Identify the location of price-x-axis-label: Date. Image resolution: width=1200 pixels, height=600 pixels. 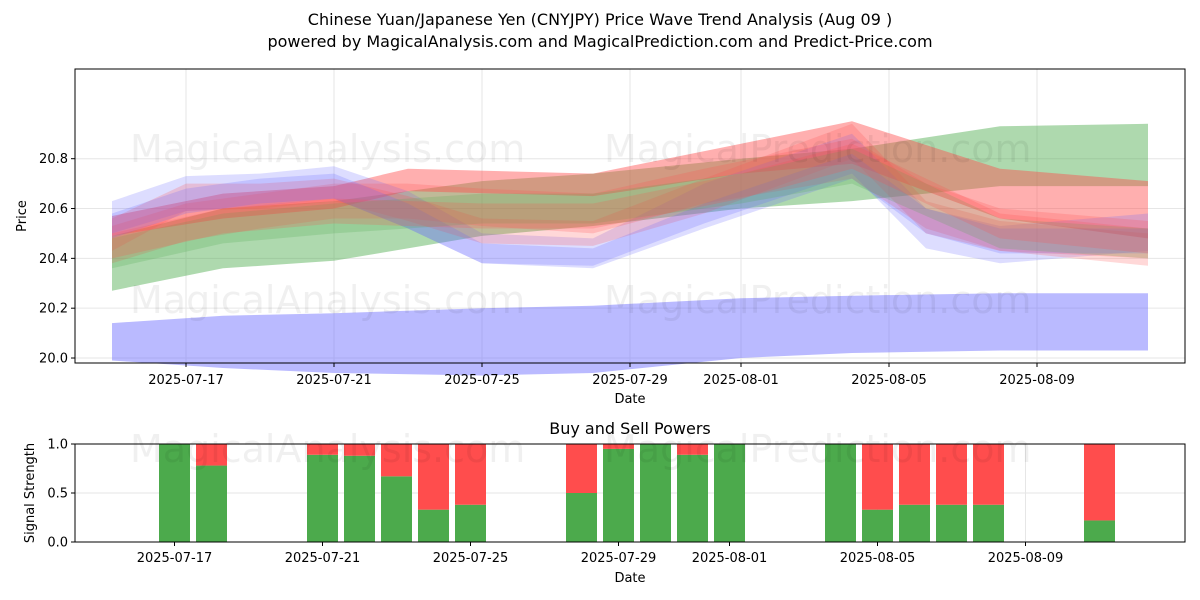
(629, 399).